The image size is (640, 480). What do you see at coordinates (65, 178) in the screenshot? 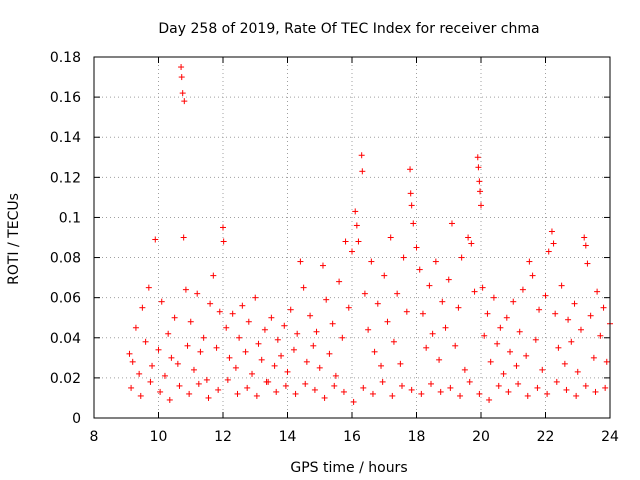
I see `y-tick-label: 0.12` at bounding box center [65, 178].